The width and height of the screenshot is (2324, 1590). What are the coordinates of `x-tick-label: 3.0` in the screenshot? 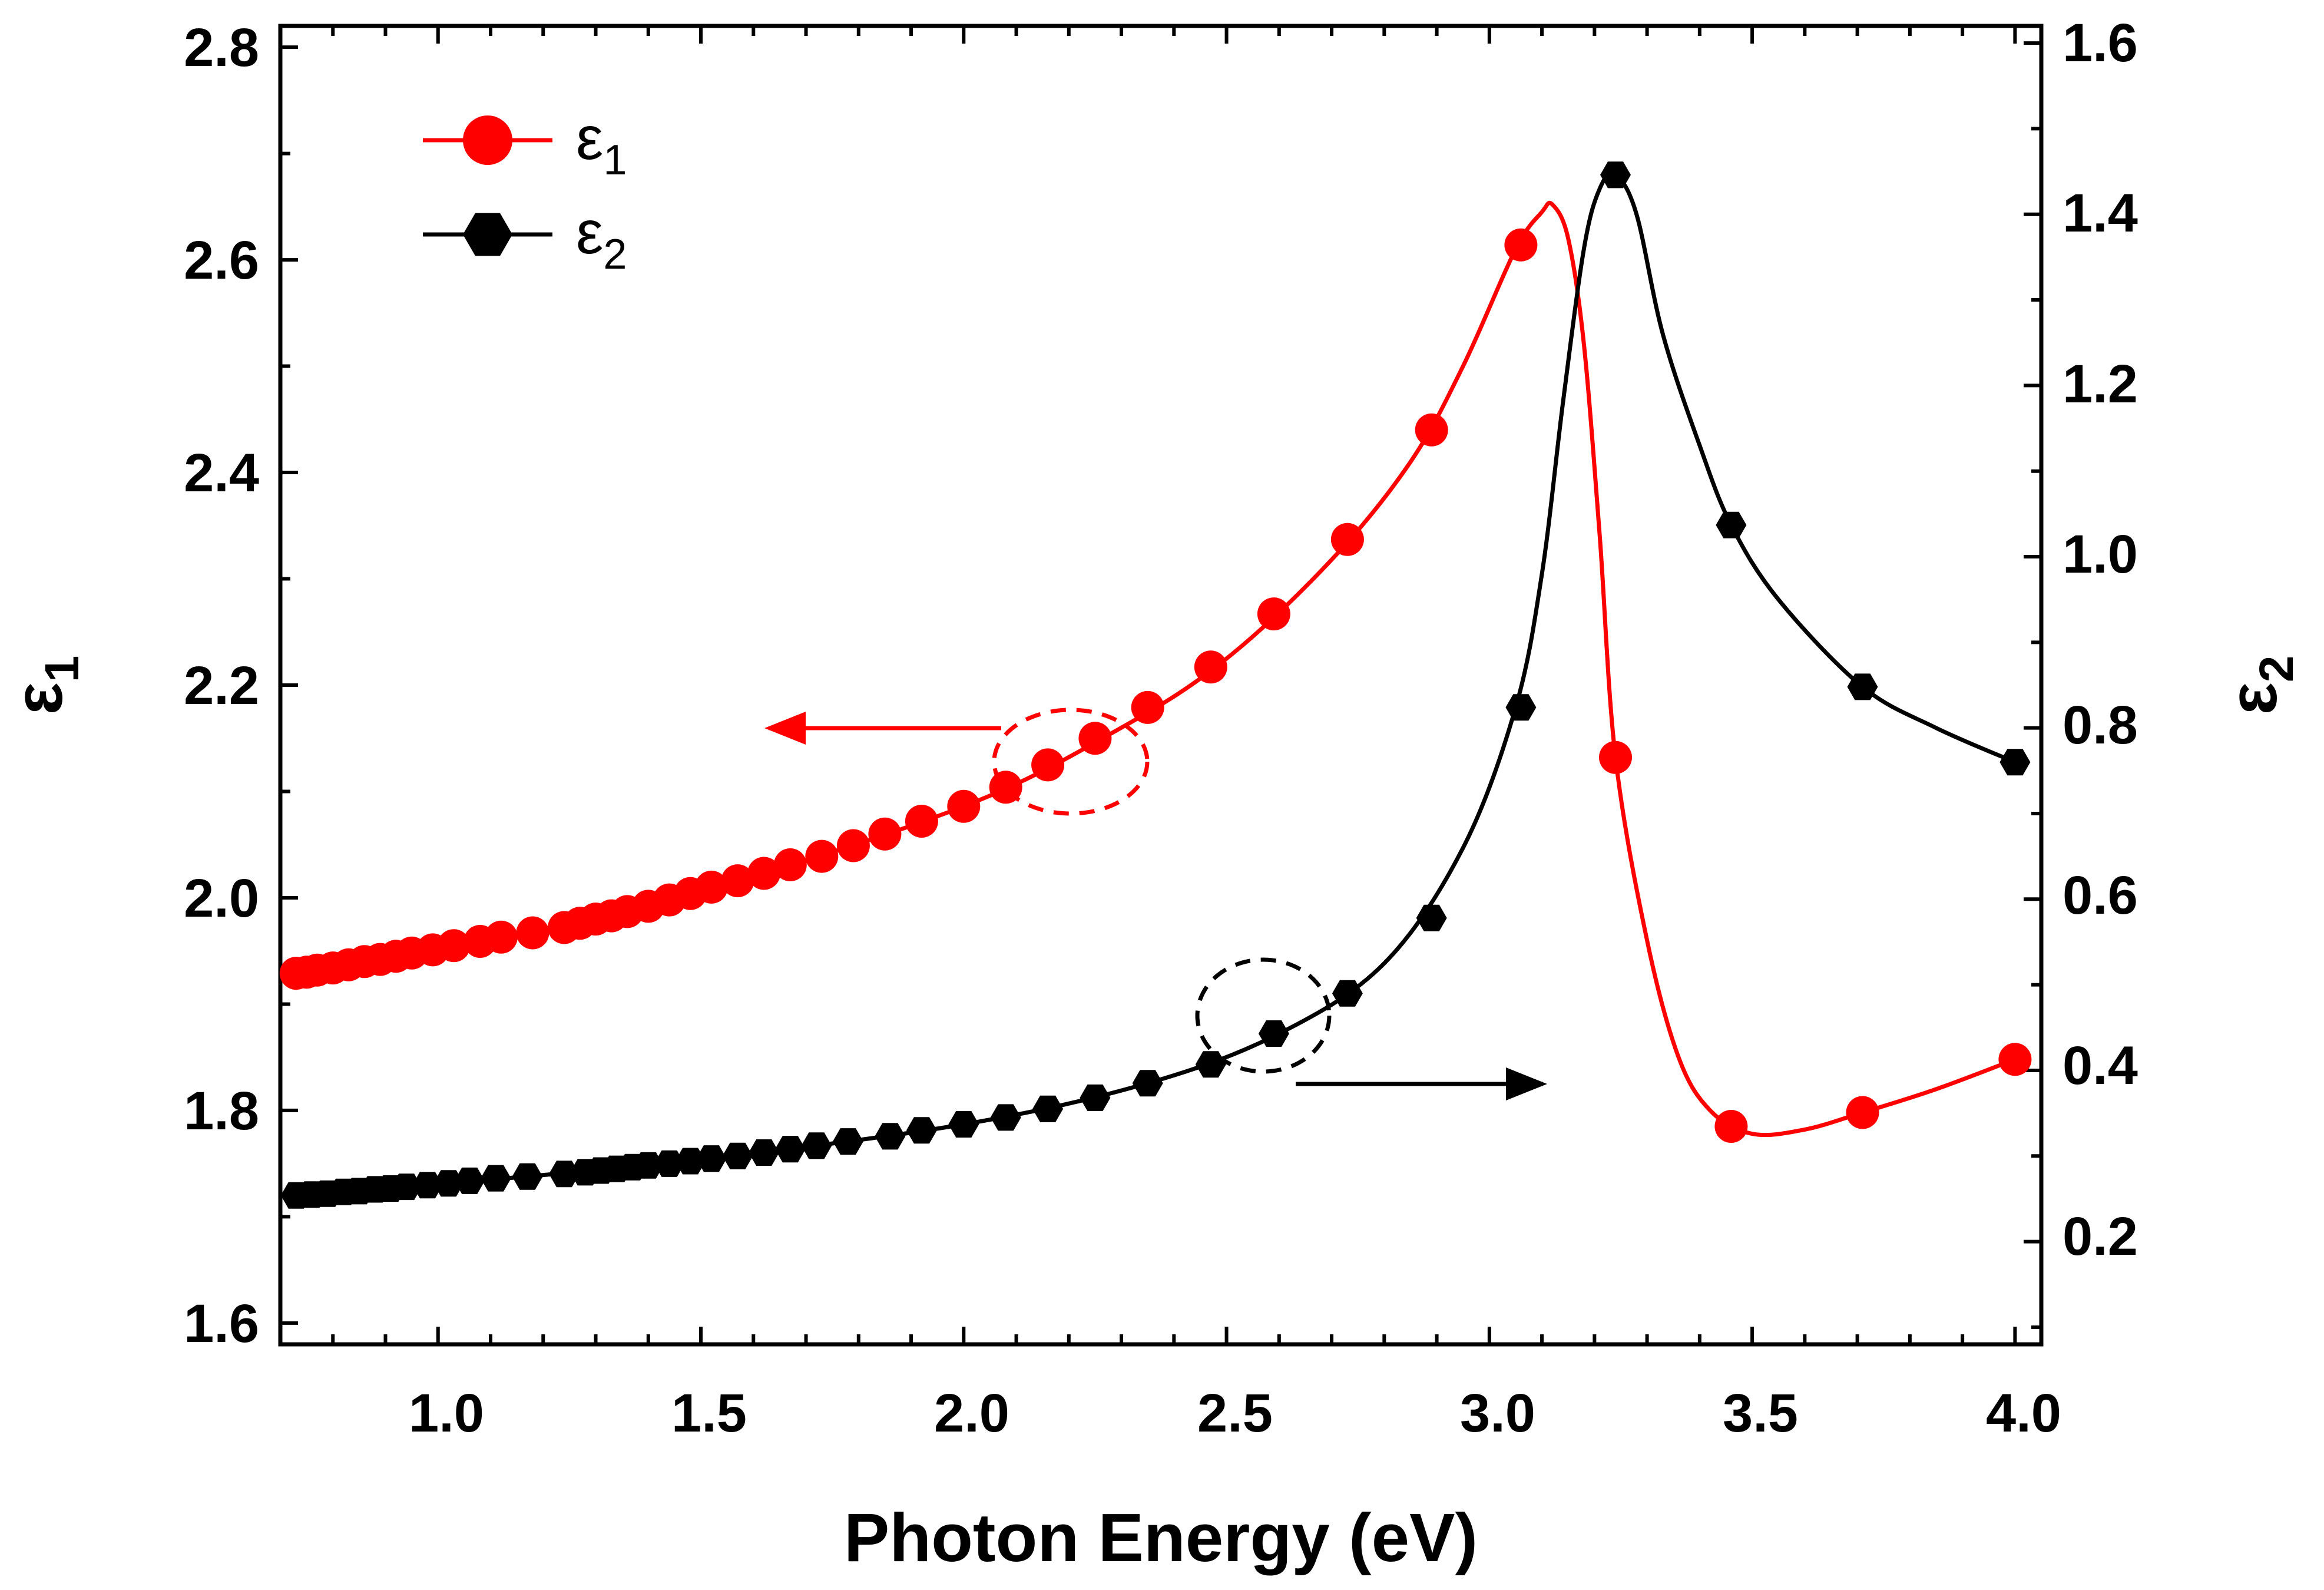 It's located at (1498, 1413).